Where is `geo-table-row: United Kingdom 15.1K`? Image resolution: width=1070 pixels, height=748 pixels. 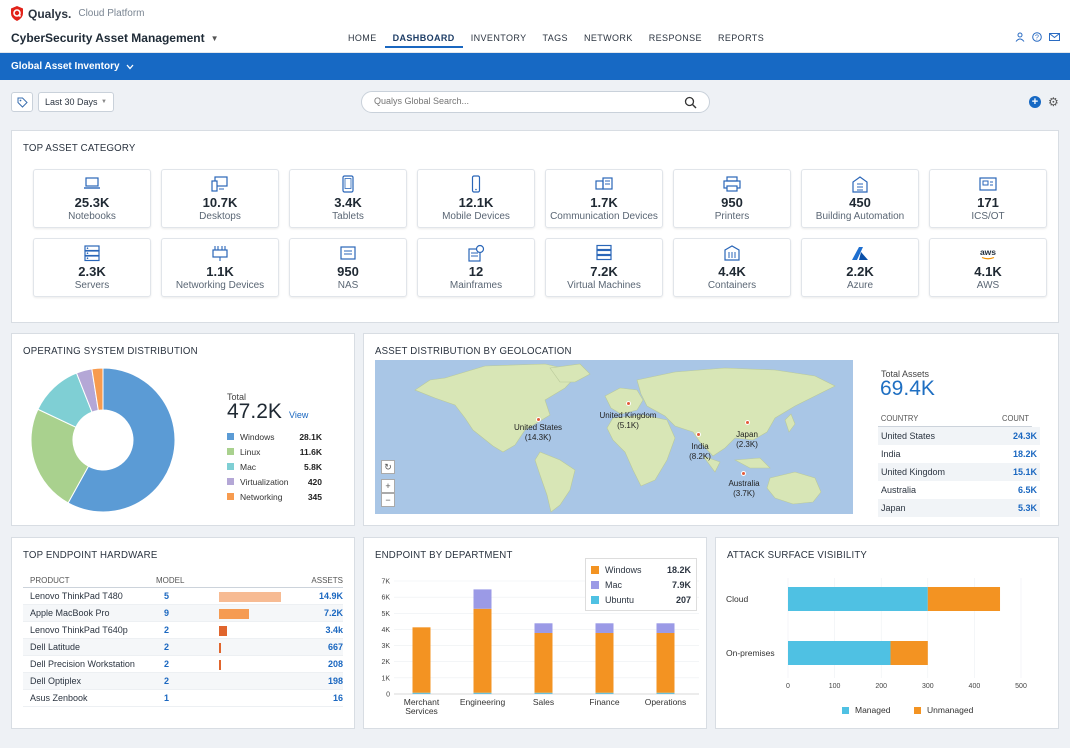 geo-table-row: United Kingdom 15.1K is located at coordinates (959, 472).